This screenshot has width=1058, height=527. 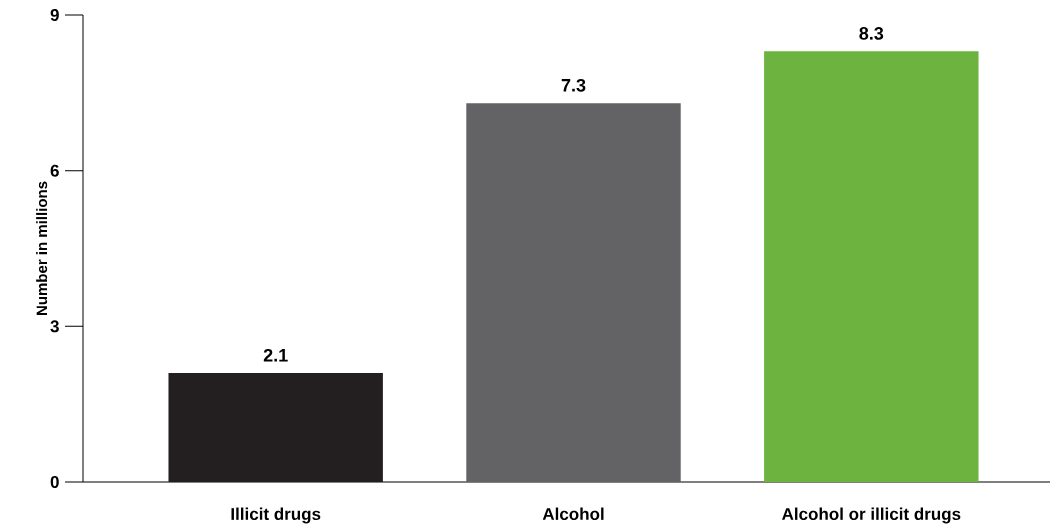 What do you see at coordinates (54, 326) in the screenshot?
I see `y-tick-label: 3` at bounding box center [54, 326].